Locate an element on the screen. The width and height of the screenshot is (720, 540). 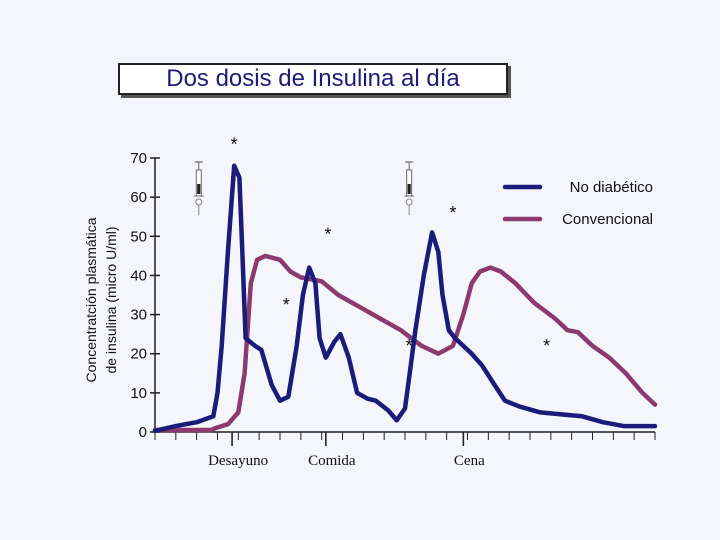
y-tick-label: 40 is located at coordinates (138, 275).